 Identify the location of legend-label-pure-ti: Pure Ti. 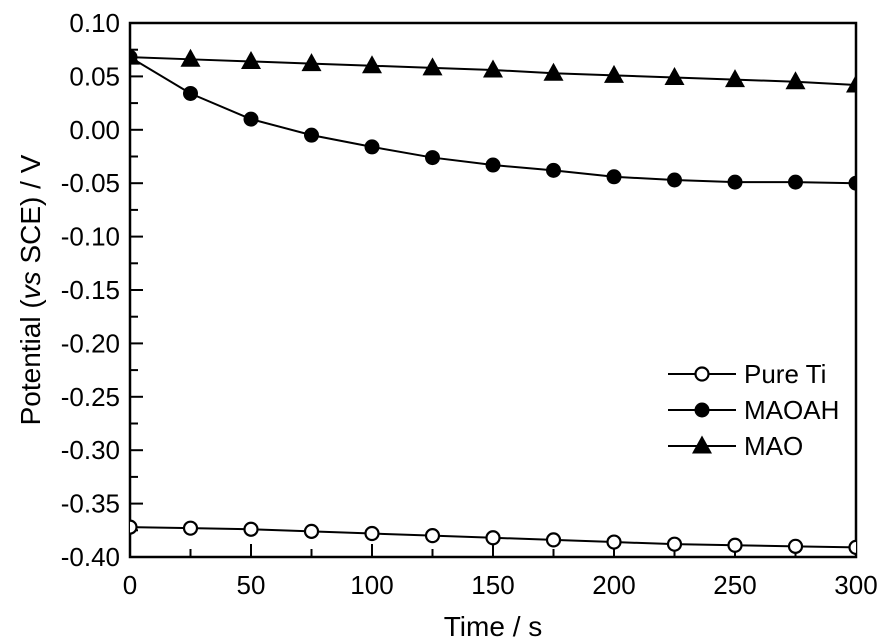
(785, 374).